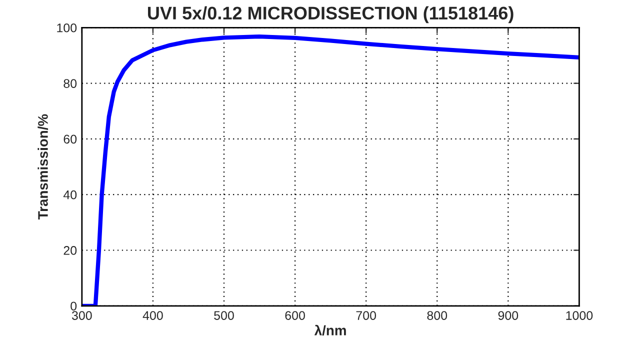  Describe the element at coordinates (70, 83) in the screenshot. I see `y-tick-label: 80` at that location.